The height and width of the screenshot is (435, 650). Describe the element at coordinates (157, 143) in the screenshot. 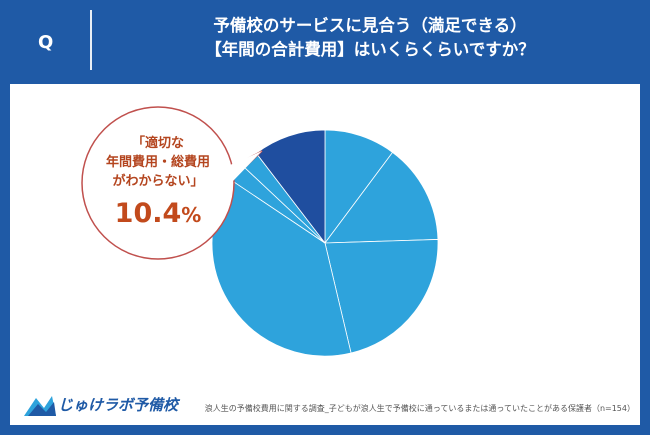

I see `callout-line-1: 「適切な` at that location.